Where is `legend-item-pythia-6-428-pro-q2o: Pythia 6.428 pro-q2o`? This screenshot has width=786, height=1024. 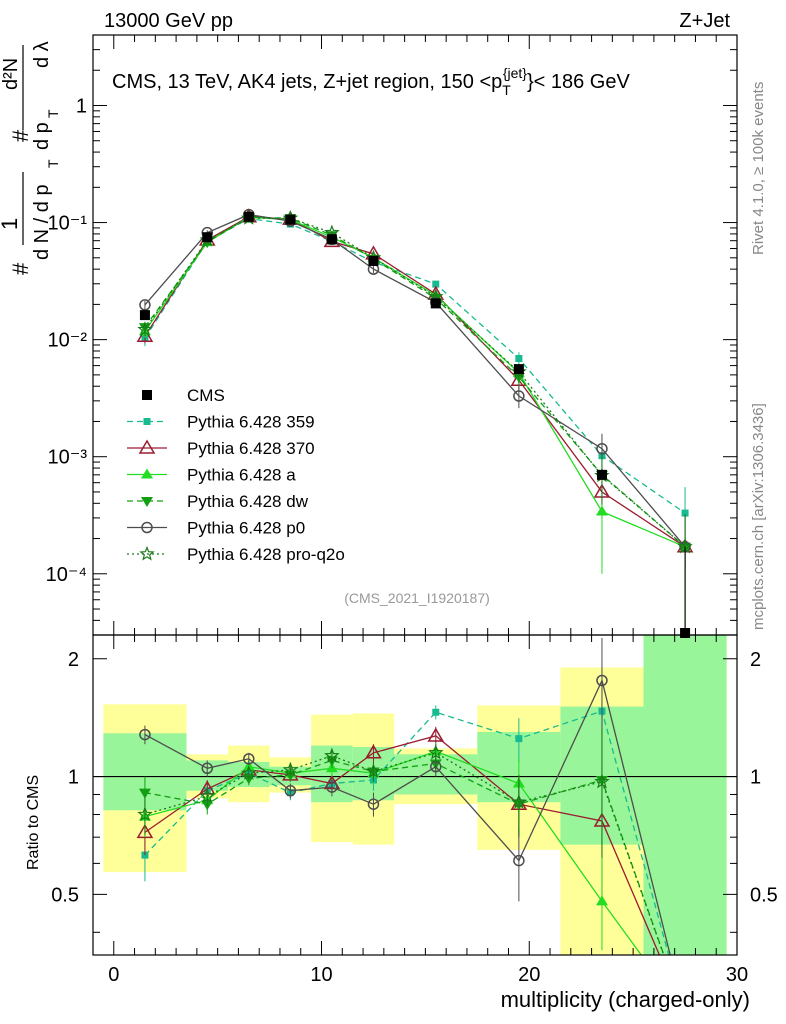 legend-item-pythia-6-428-pro-q2o: Pythia 6.428 pro-q2o is located at coordinates (236, 554).